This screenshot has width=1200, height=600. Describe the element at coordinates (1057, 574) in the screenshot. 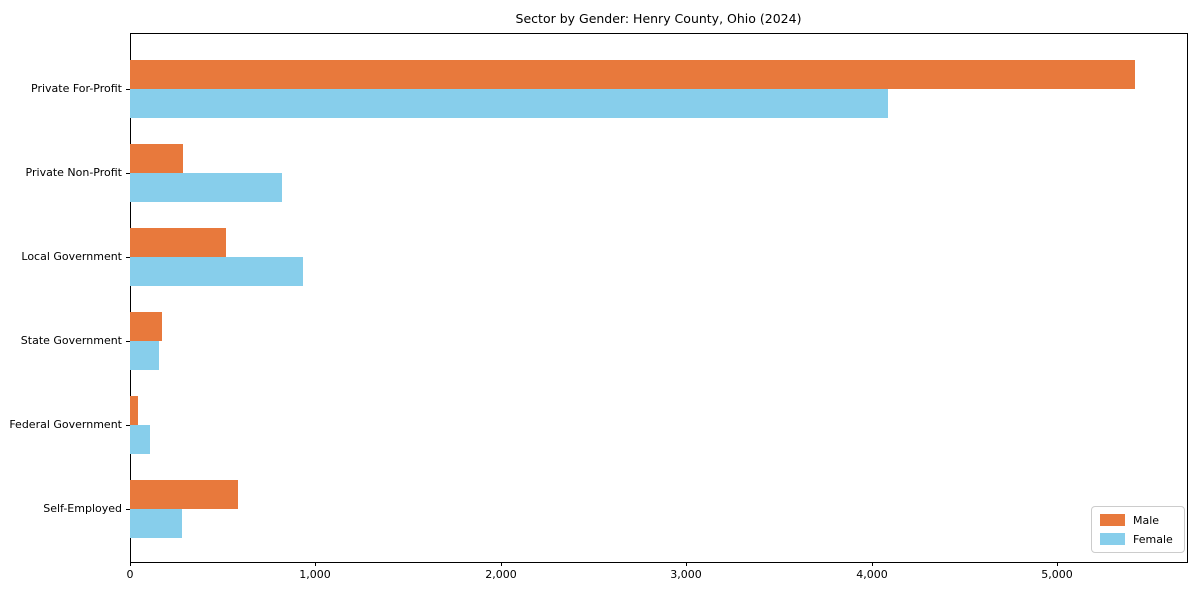

I see `x-tick-label-5000: 5,000` at that location.